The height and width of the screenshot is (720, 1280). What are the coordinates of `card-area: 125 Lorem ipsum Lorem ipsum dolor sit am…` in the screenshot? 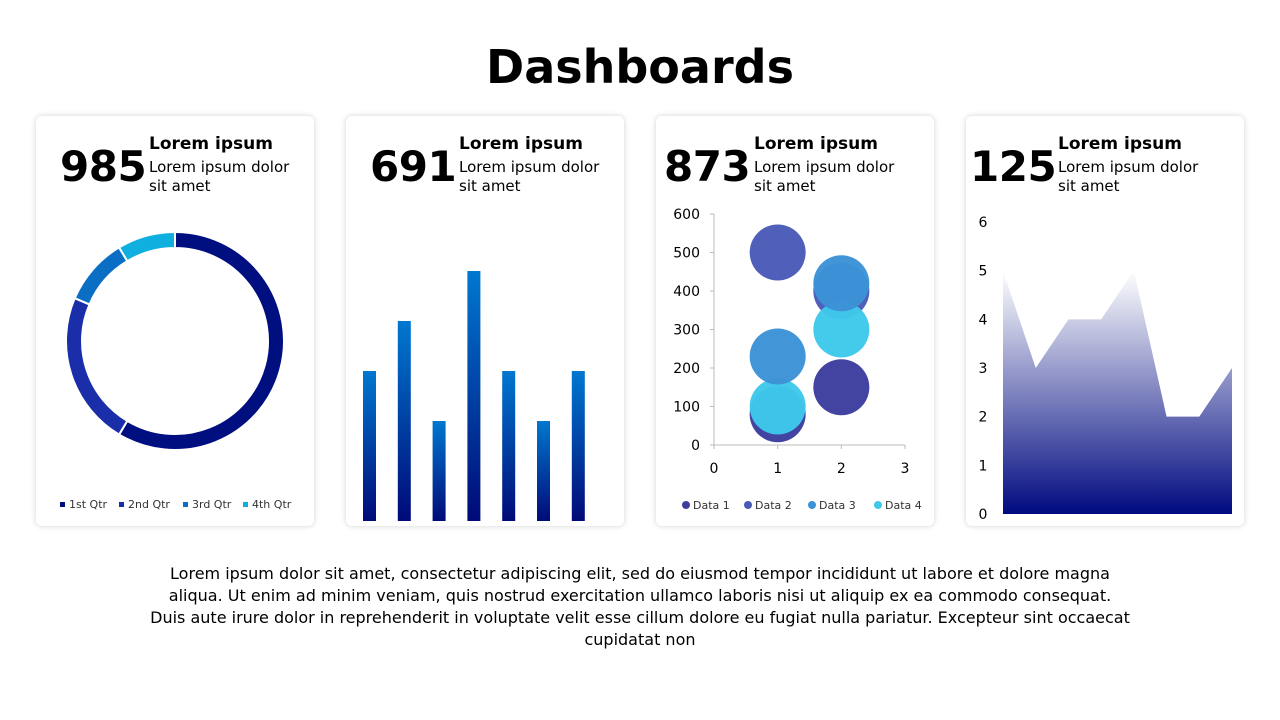 It's located at (1105, 321).